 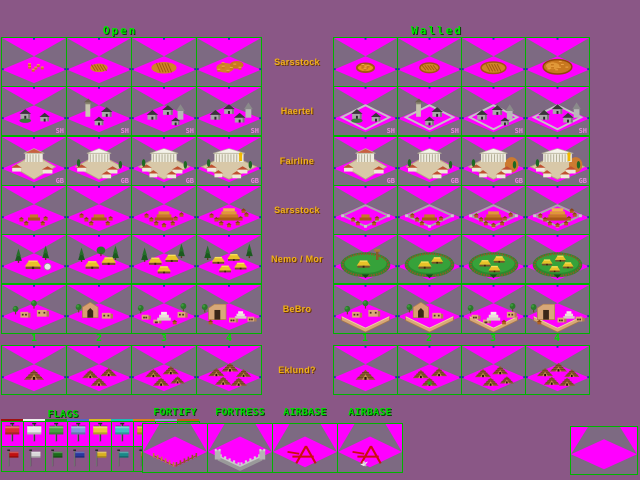 I want to click on walled-column-number: 2, so click(x=429, y=338).